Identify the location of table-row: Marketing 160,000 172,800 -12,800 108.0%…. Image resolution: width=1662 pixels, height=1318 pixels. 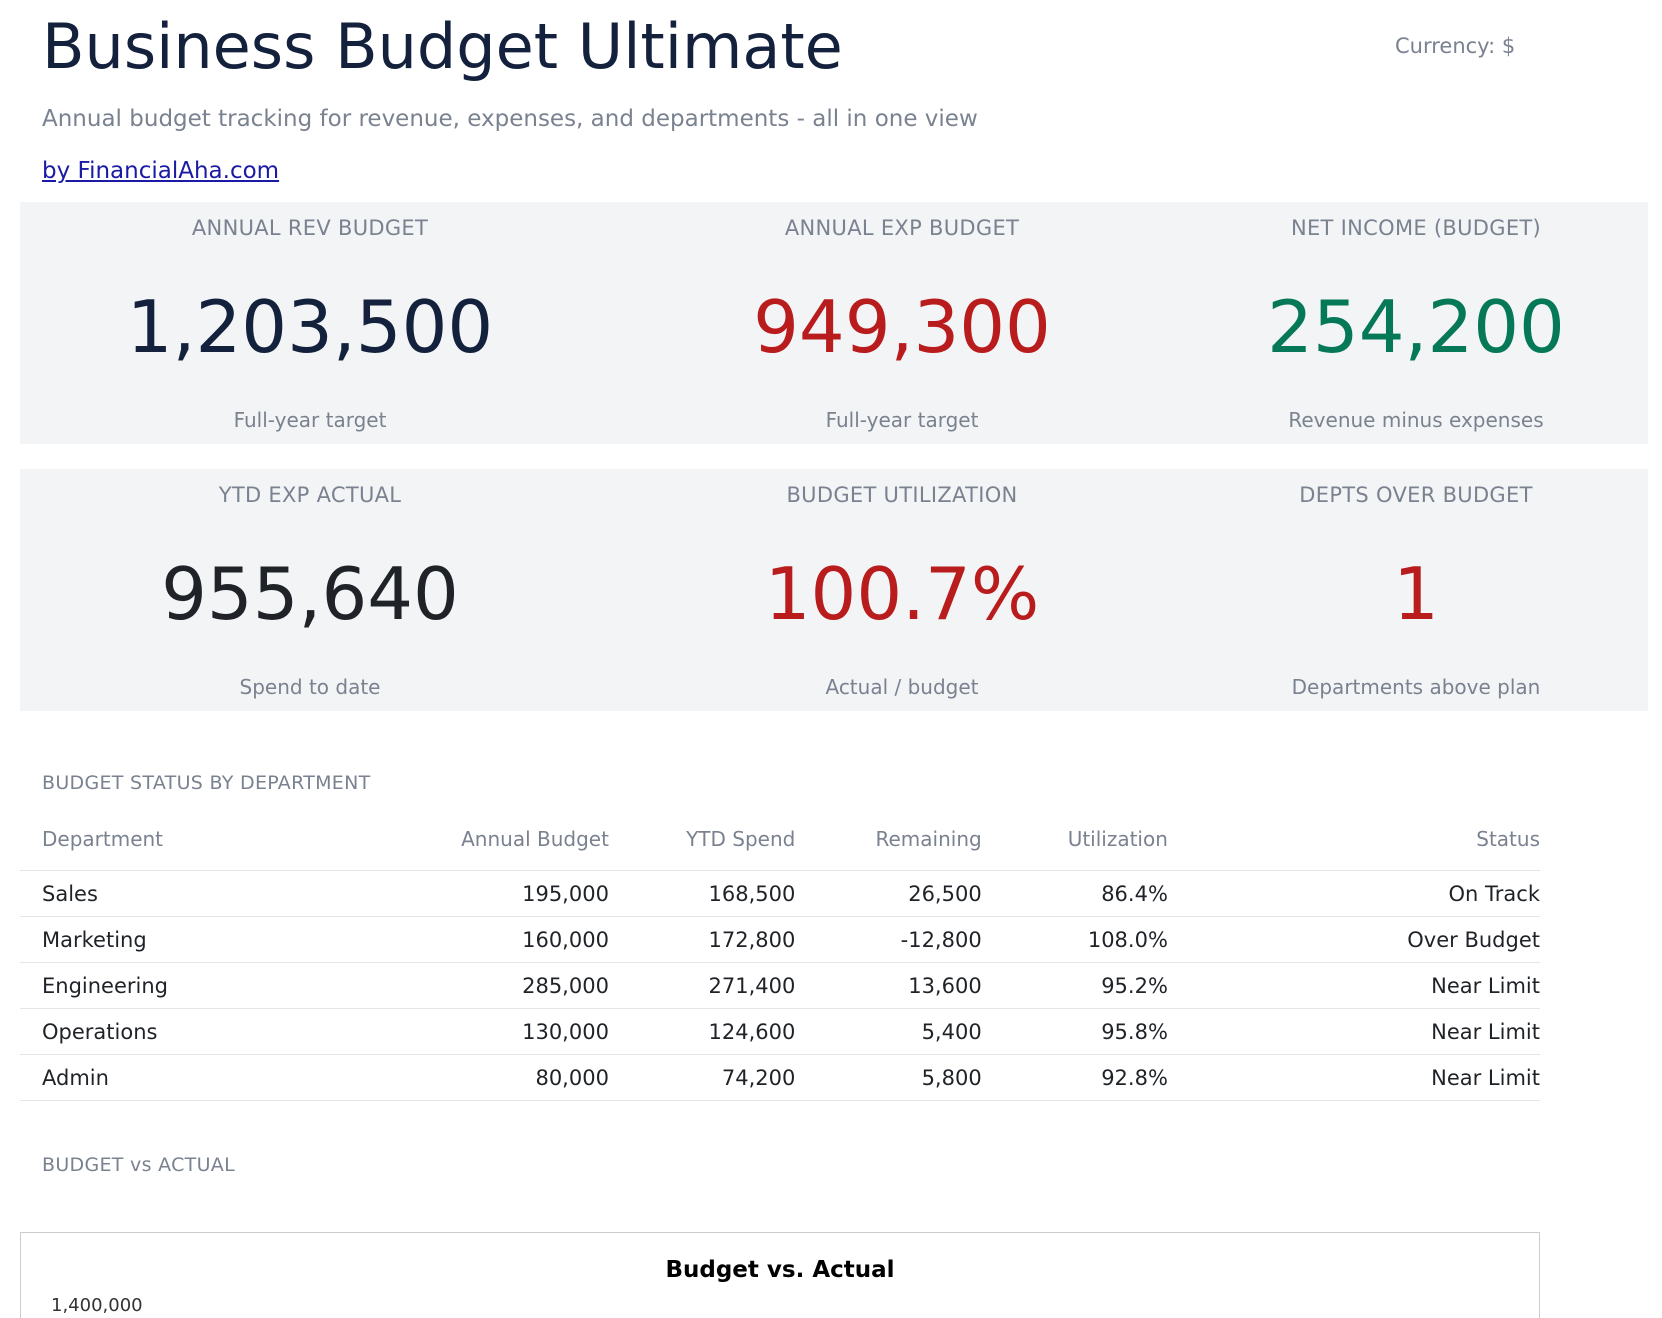
(780, 939).